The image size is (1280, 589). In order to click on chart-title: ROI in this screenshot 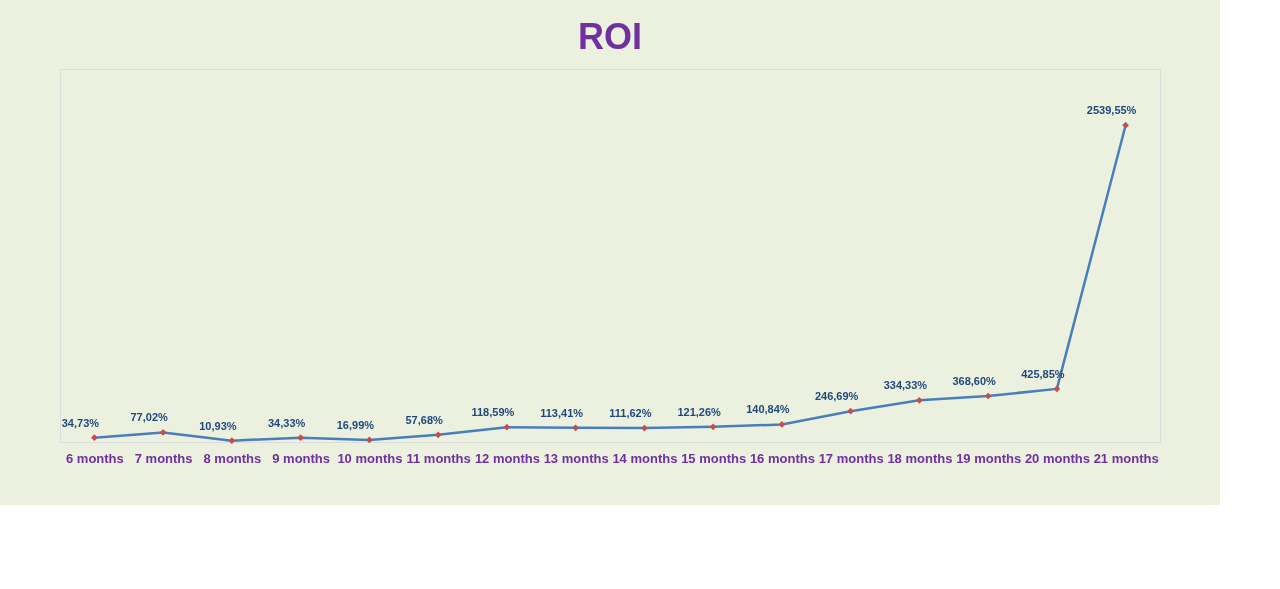, I will do `click(610, 36)`.